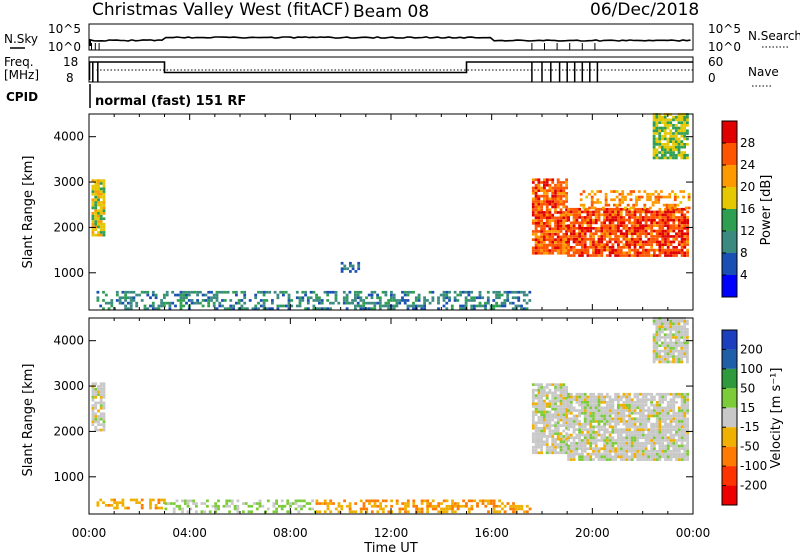  Describe the element at coordinates (763, 72) in the screenshot. I see `nave-label: Nave` at that location.